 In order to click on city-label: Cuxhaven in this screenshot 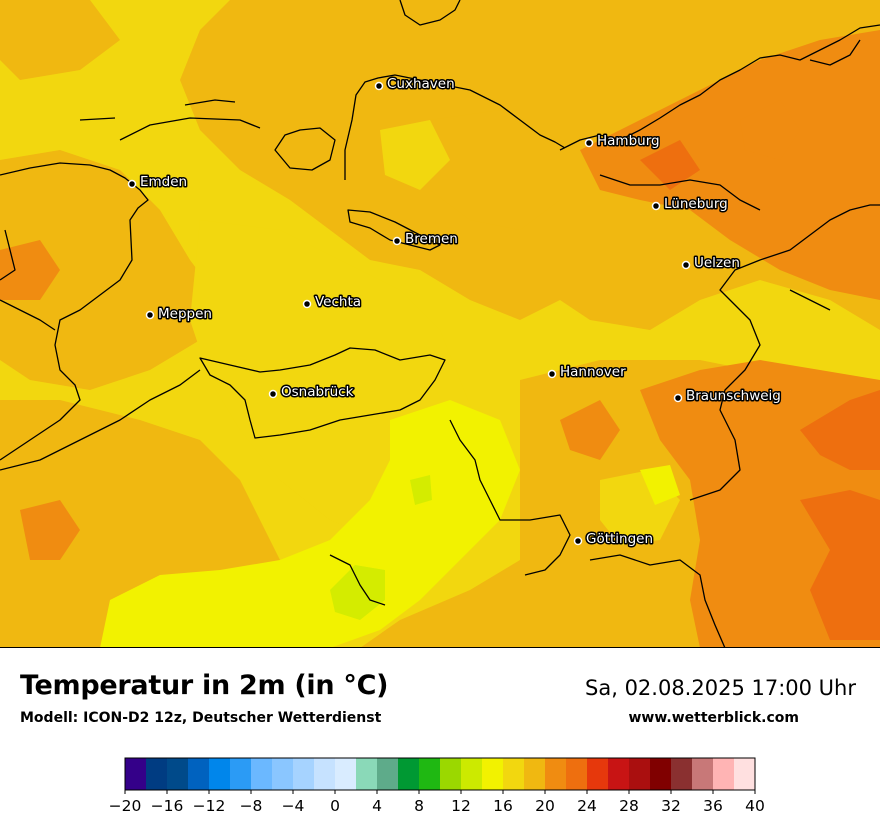, I will do `click(421, 84)`.